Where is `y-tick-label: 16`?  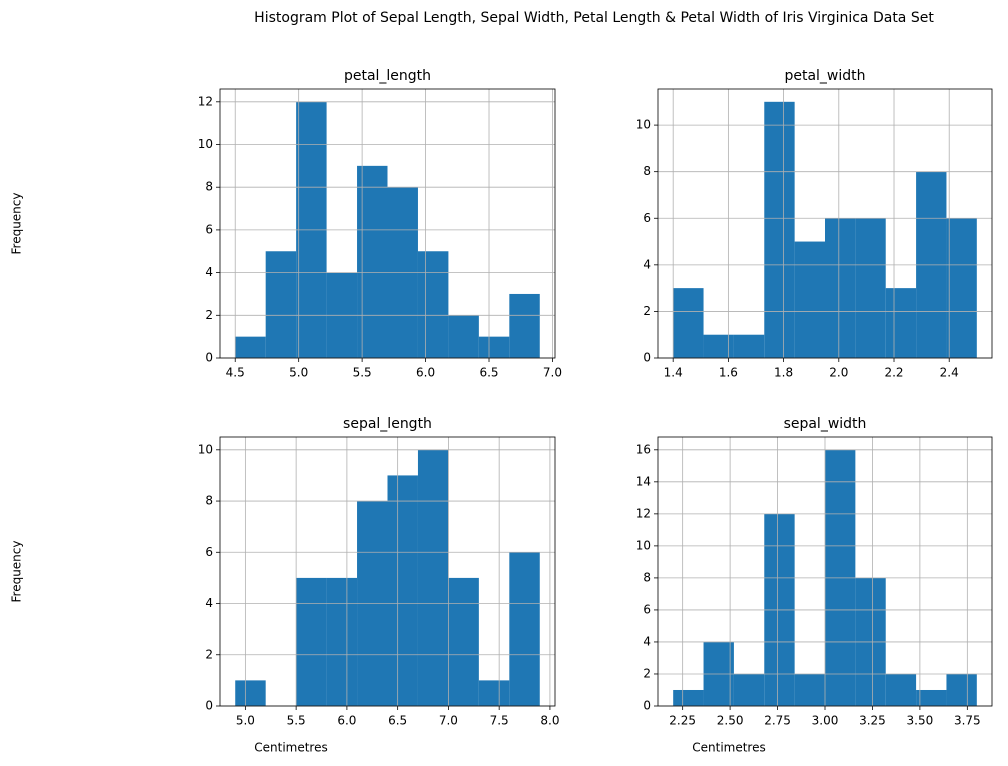
y-tick-label: 16 is located at coordinates (643, 449).